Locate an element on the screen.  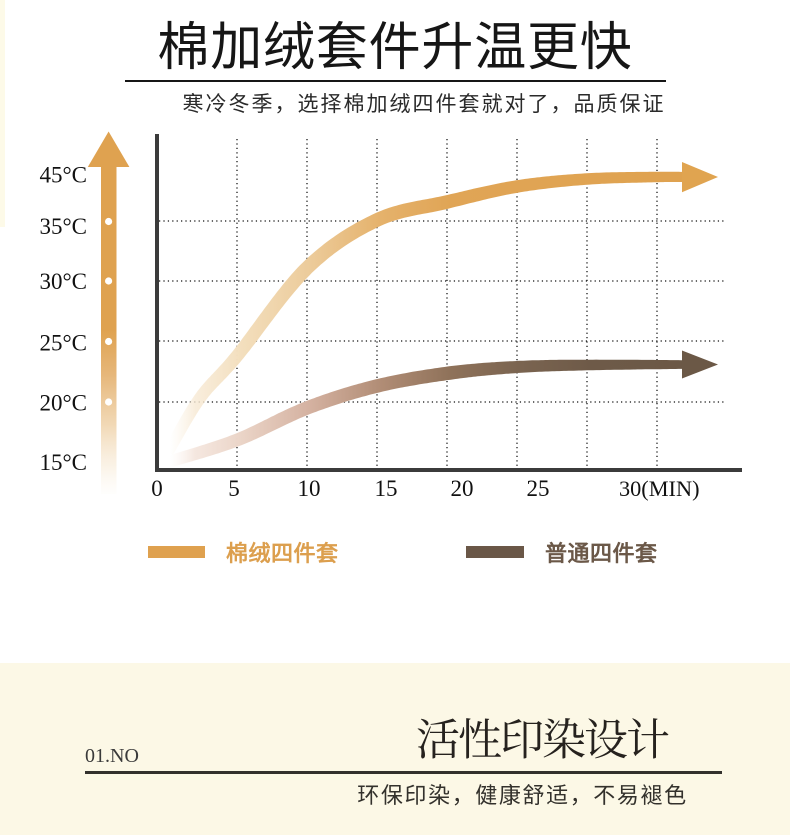
svg-text: 45°C is located at coordinates (63, 175).